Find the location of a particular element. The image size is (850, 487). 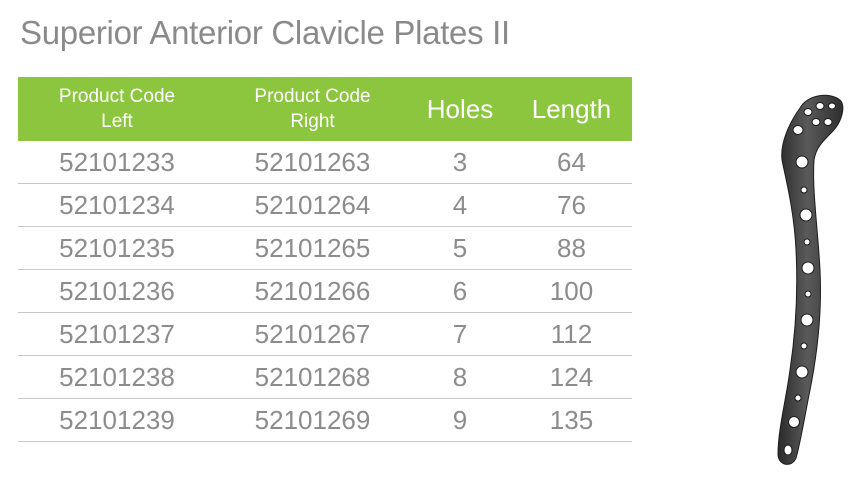

cell-length: 112 is located at coordinates (571, 334).